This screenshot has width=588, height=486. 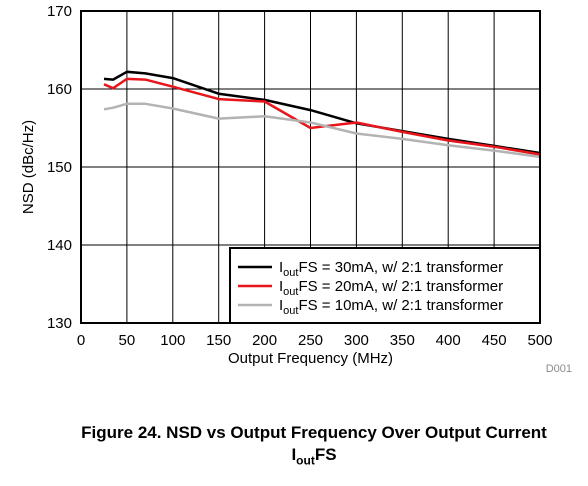 What do you see at coordinates (539, 340) in the screenshot?
I see `x-tick-label: 500` at bounding box center [539, 340].